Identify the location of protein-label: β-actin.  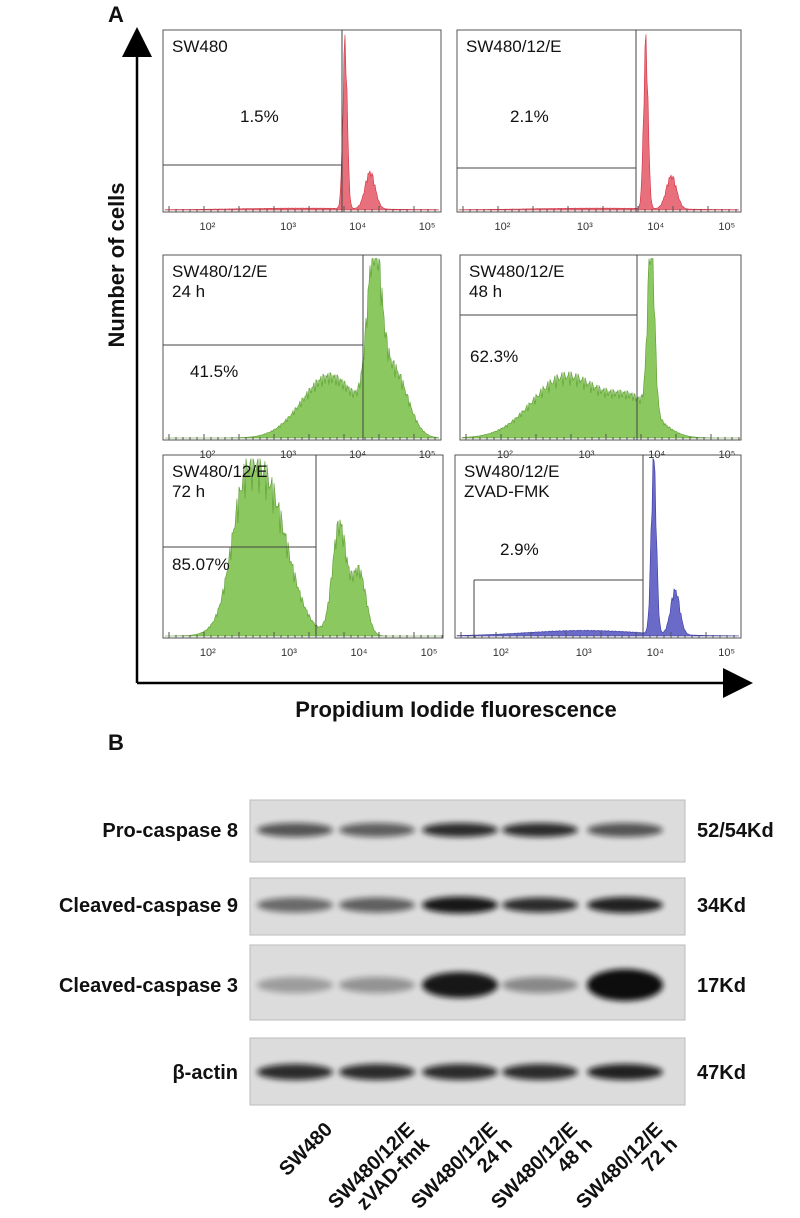
(205, 1073).